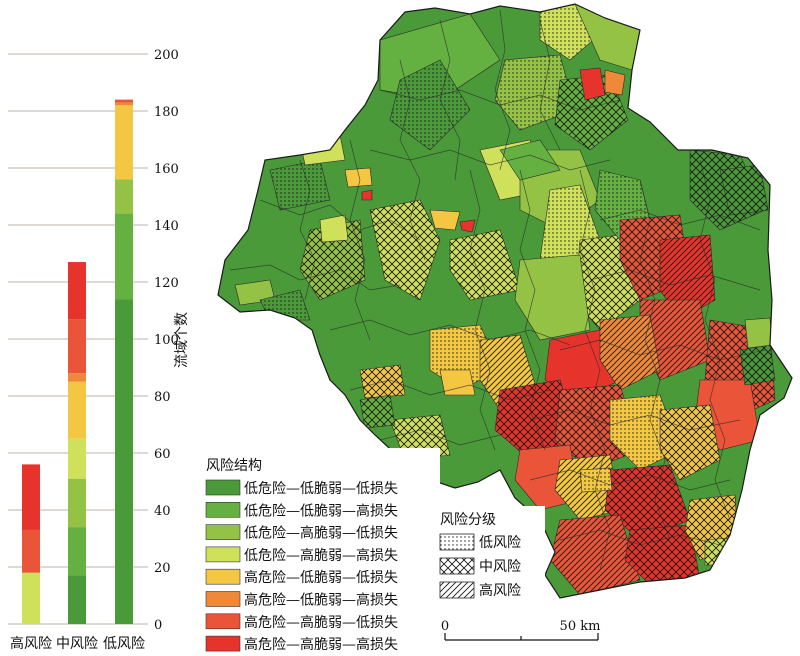  I want to click on y-tick-label: 200, so click(166, 55).